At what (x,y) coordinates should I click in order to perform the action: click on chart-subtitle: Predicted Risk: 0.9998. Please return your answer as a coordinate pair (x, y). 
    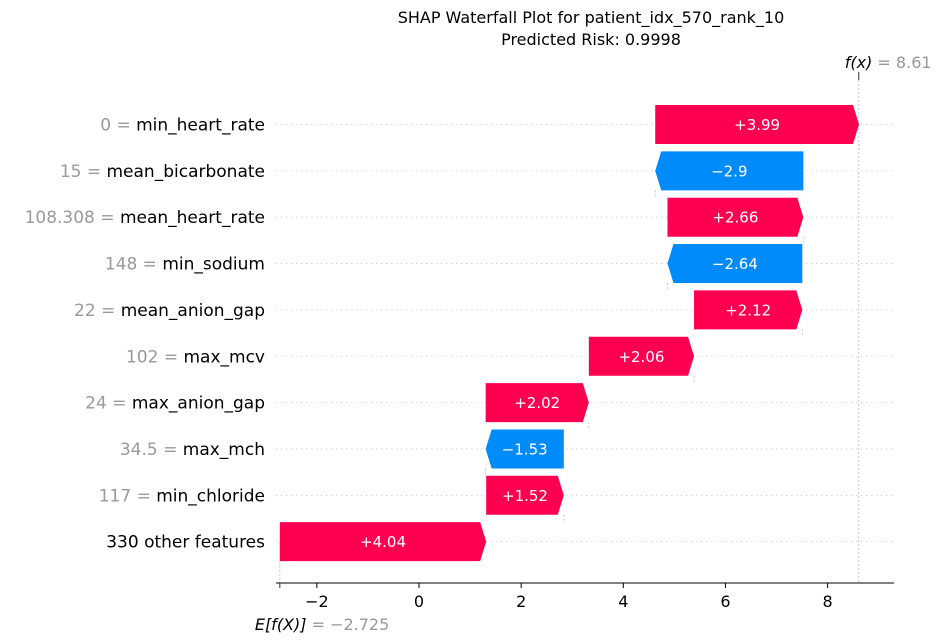
    Looking at the image, I should click on (591, 39).